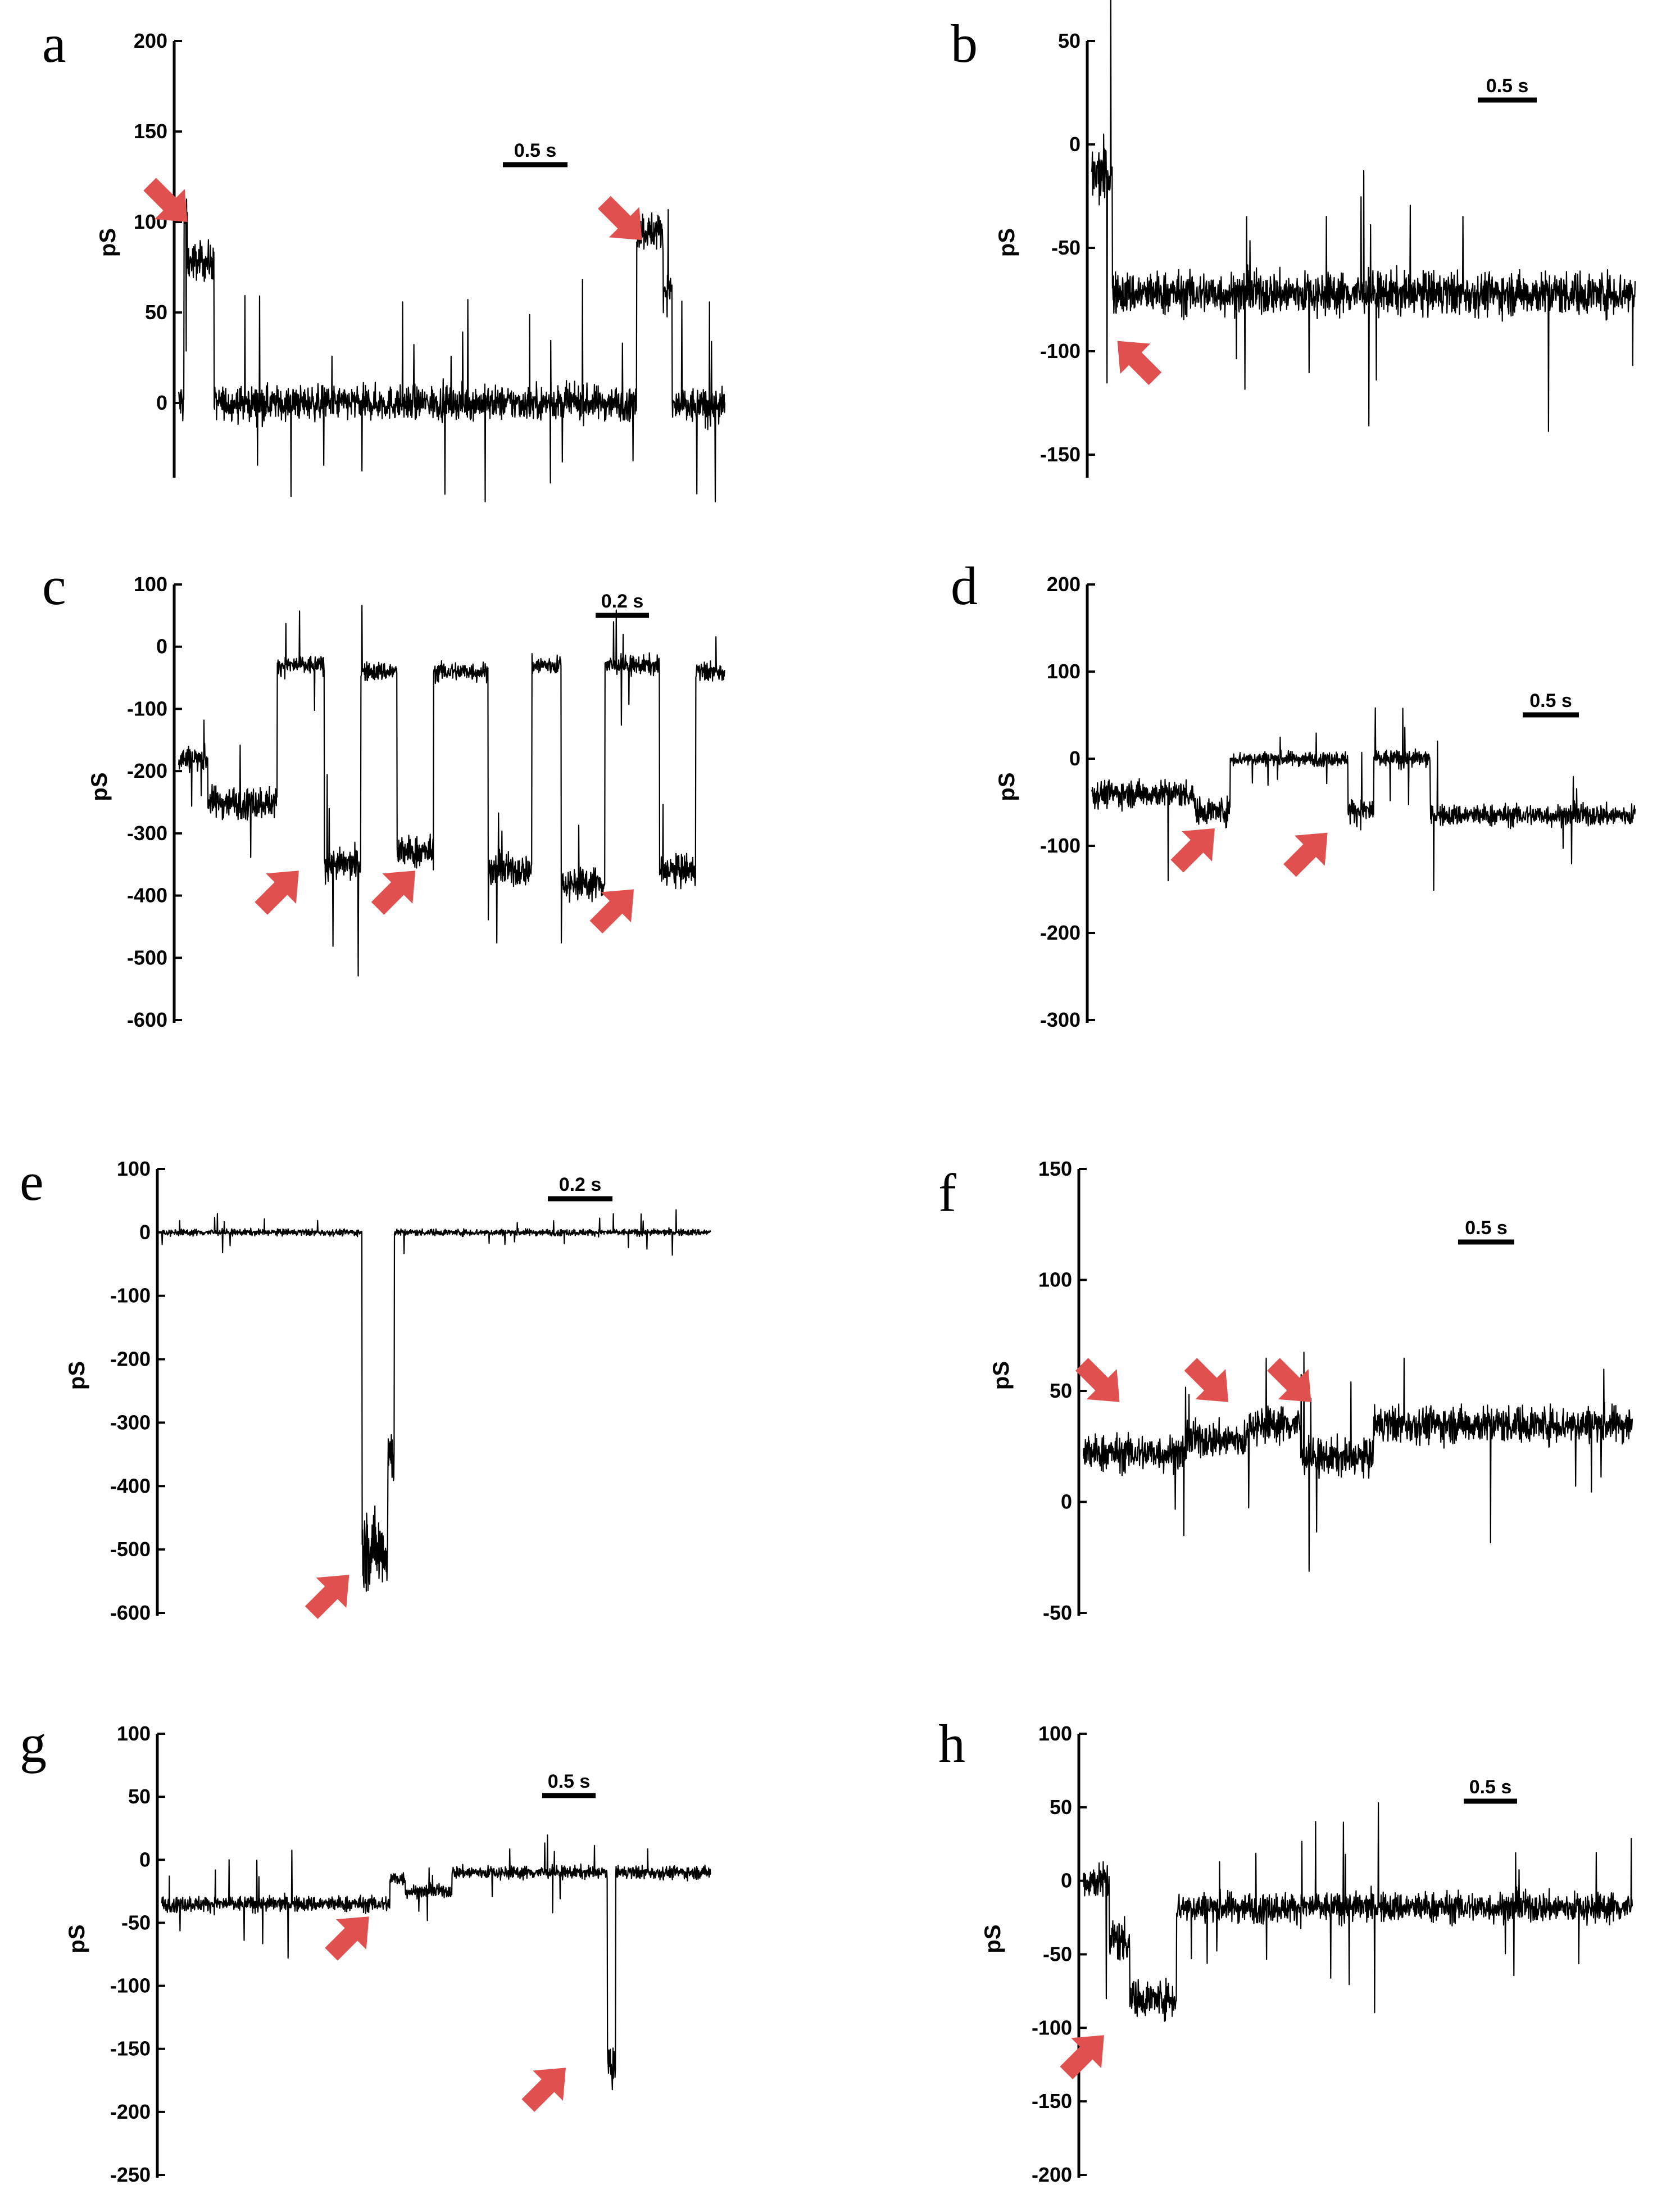 The image size is (1657, 2212). Describe the element at coordinates (54, 44) in the screenshot. I see `panel-letter-a: a` at that location.